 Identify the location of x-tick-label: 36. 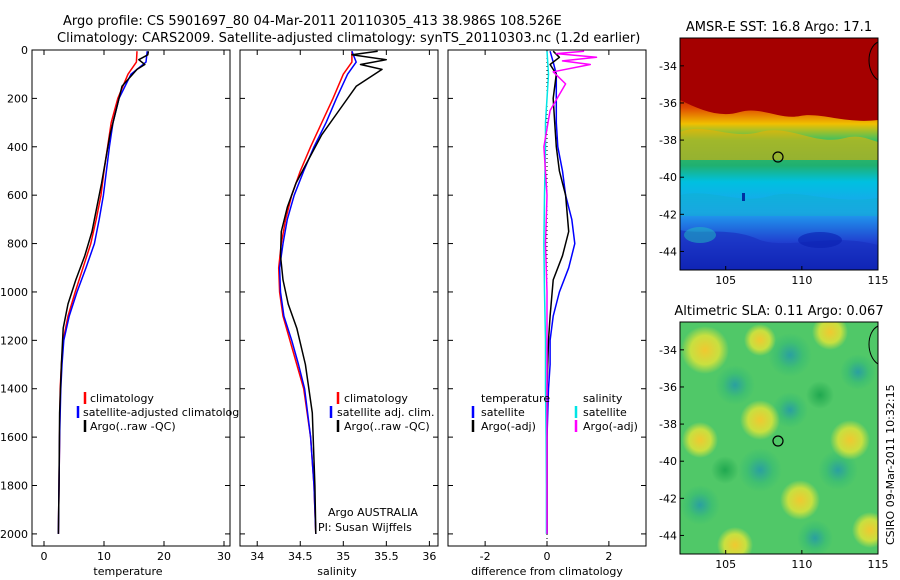
(429, 556).